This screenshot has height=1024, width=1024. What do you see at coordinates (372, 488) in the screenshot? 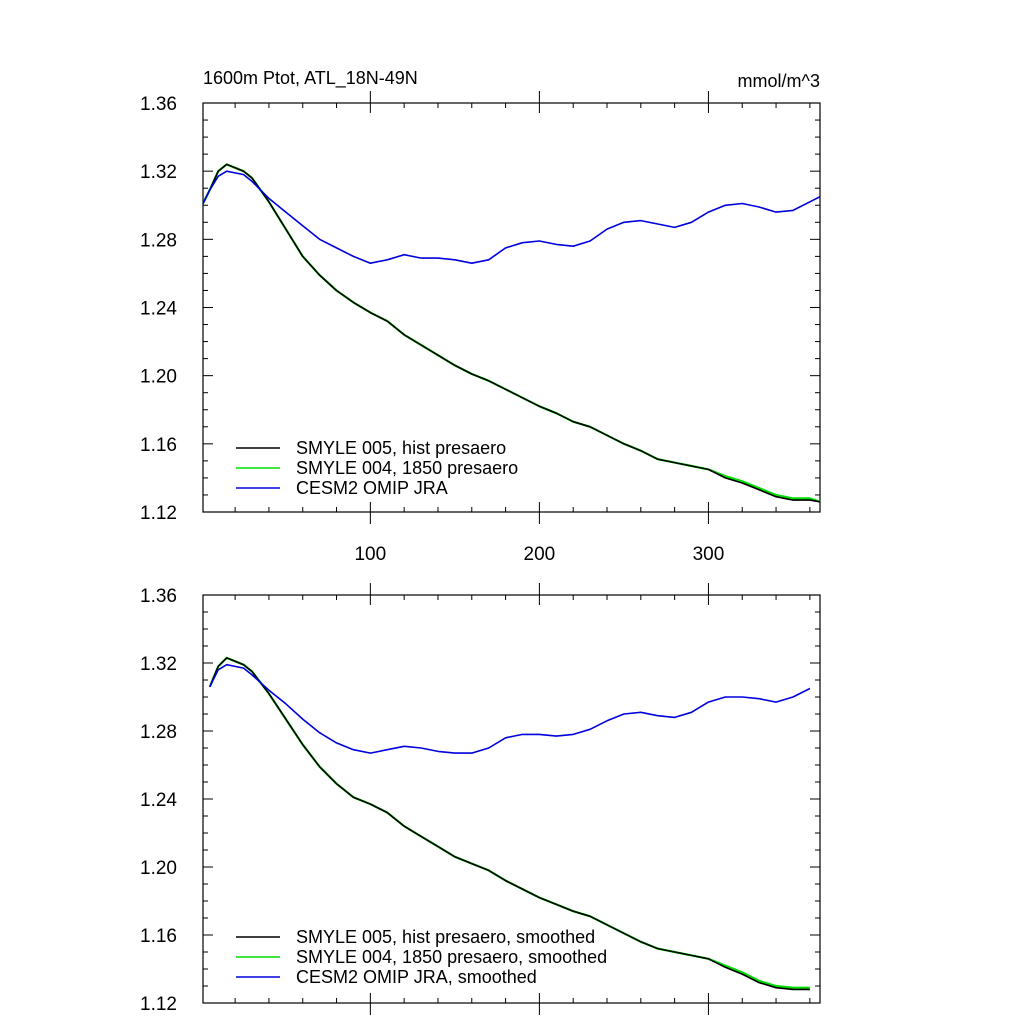
I see `legend-label: CESM2 OMIP JRA` at bounding box center [372, 488].